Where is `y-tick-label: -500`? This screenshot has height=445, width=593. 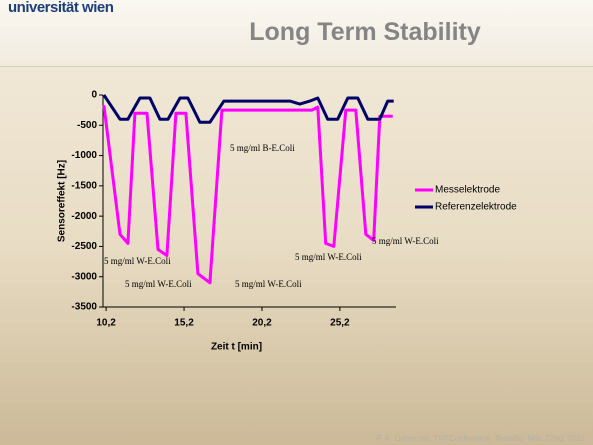 y-tick-label: -500 is located at coordinates (87, 125).